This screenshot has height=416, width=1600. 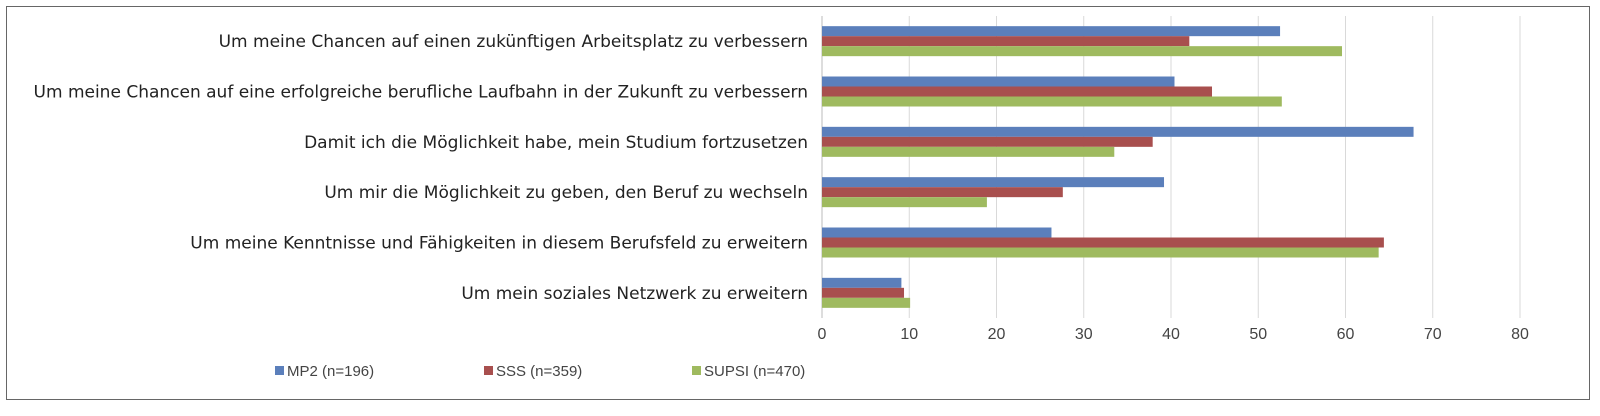 I want to click on x-tick-label: 20, so click(x=997, y=334).